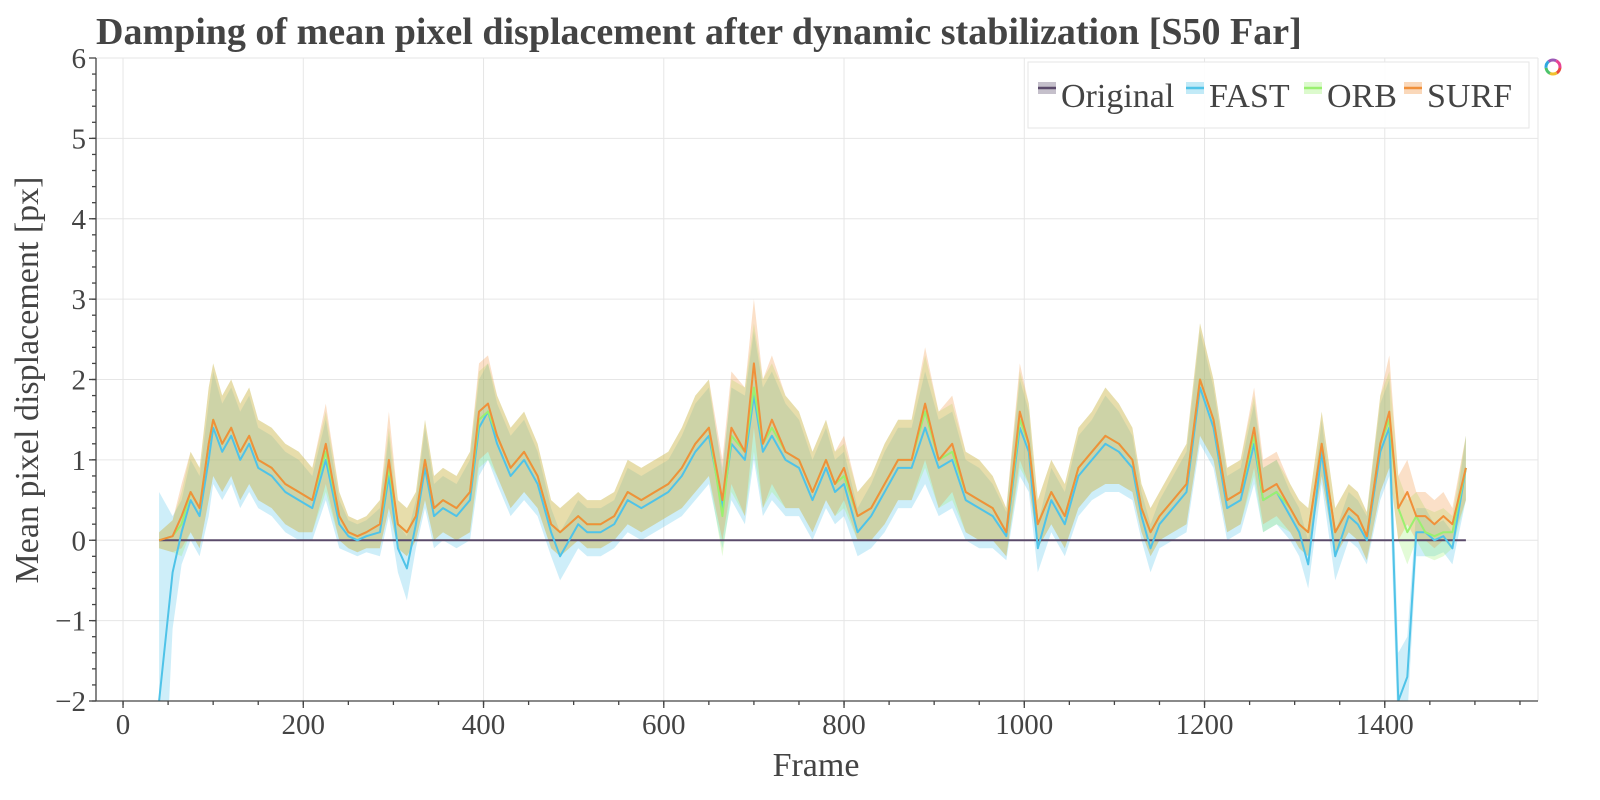 This screenshot has width=1600, height=800. Describe the element at coordinates (79, 300) in the screenshot. I see `y-tick-label: 3` at that location.